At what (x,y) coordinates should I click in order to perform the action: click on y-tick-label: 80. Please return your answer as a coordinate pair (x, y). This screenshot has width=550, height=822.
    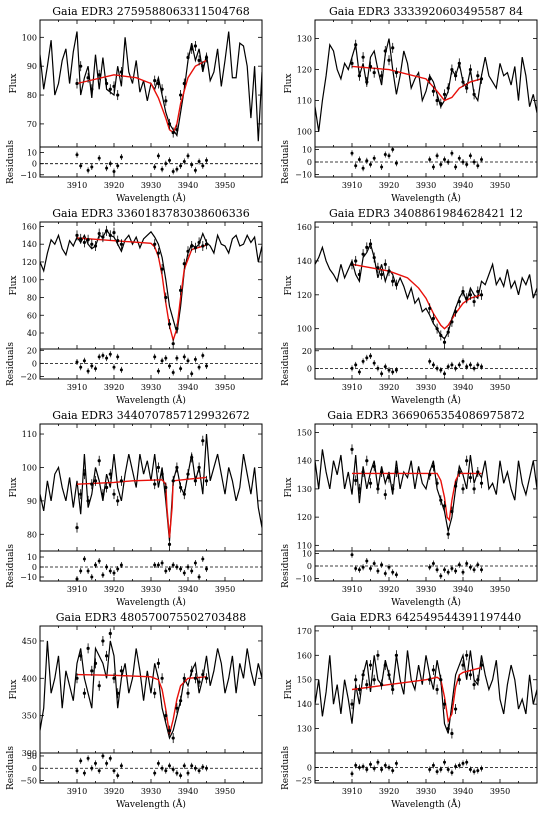
    Looking at the image, I should click on (32, 534).